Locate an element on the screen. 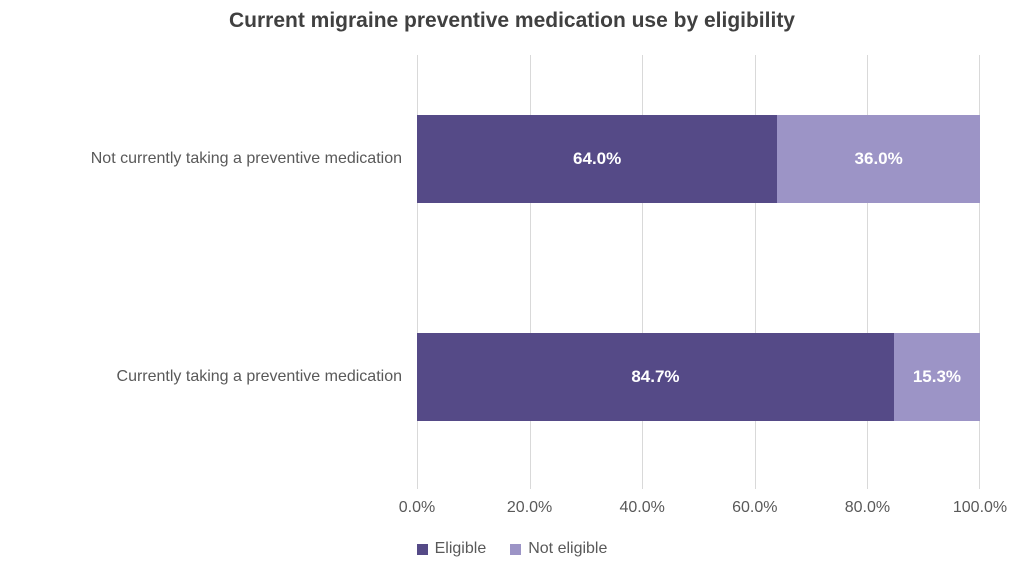 Image resolution: width=1024 pixels, height=575 pixels. category-label-currently-taking: Currently taking a preventive medication is located at coordinates (259, 377).